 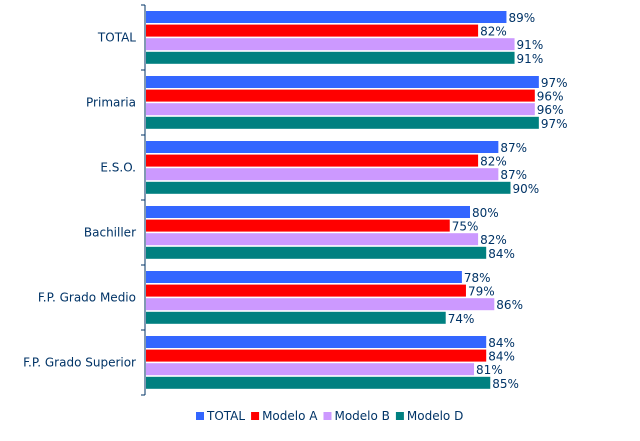 What do you see at coordinates (481, 292) in the screenshot?
I see `data-label: 79%` at bounding box center [481, 292].